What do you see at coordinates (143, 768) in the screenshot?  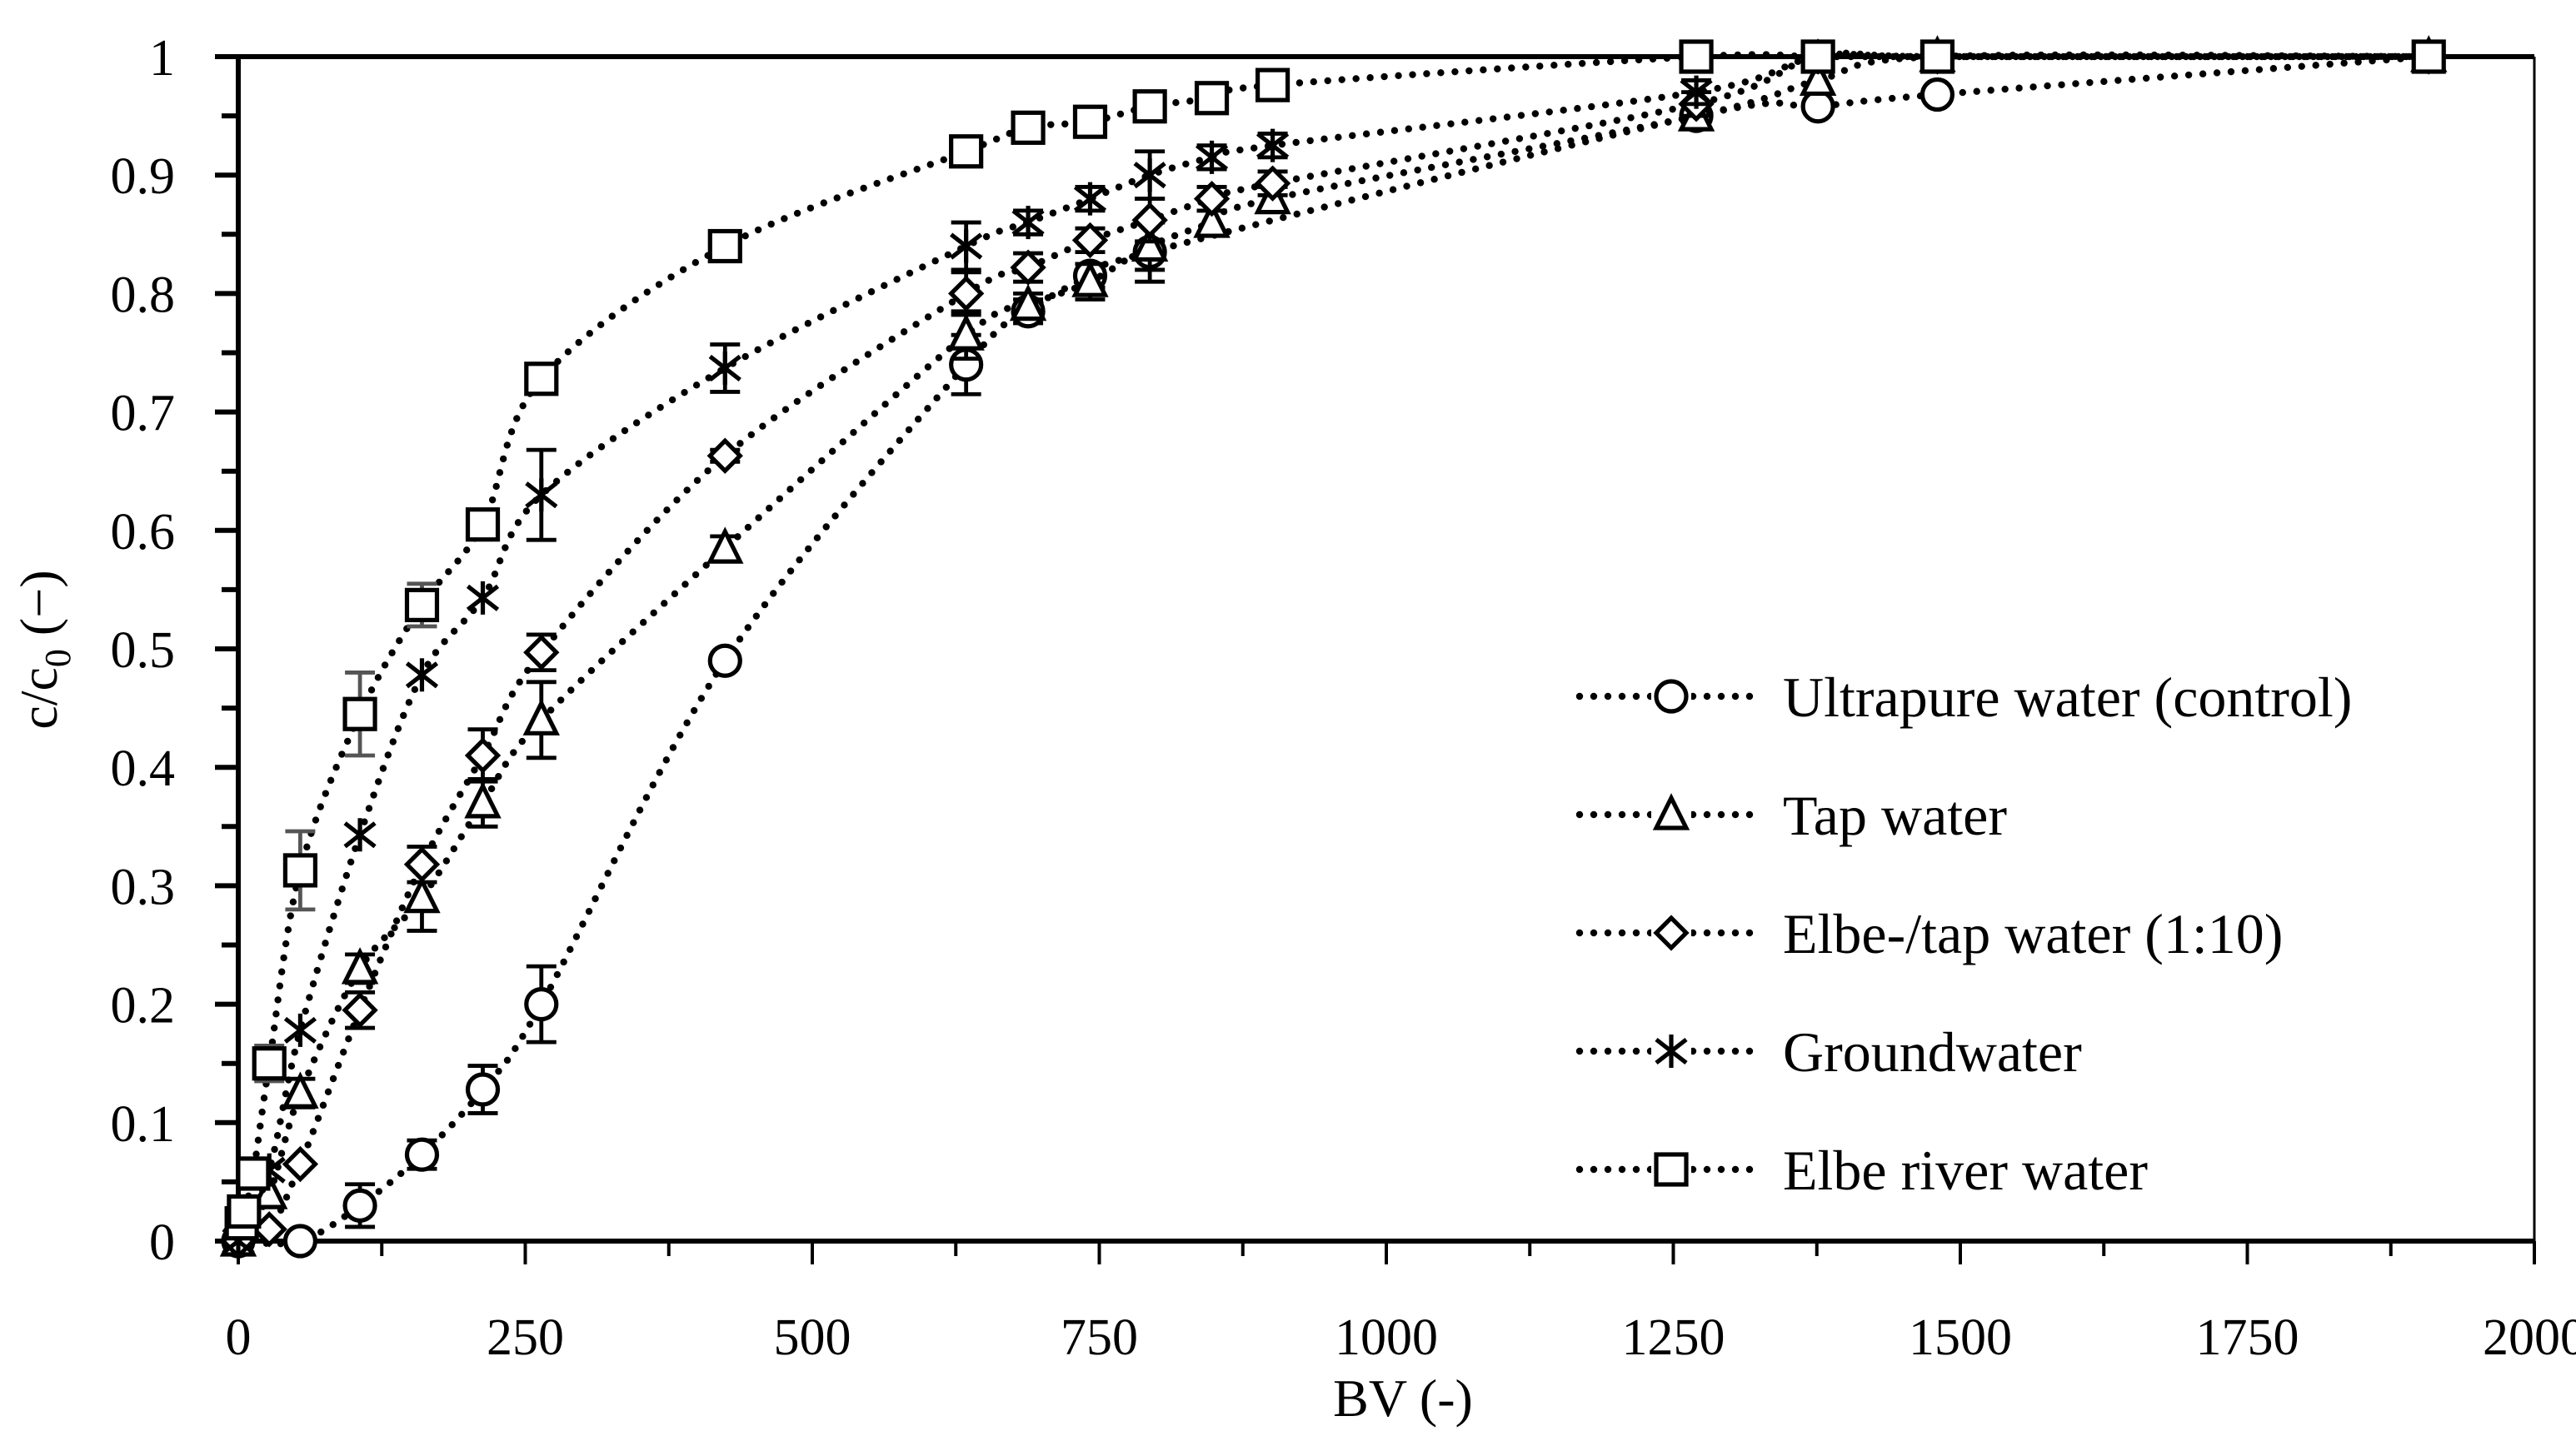 I see `y-tick-label: 0.4` at bounding box center [143, 768].